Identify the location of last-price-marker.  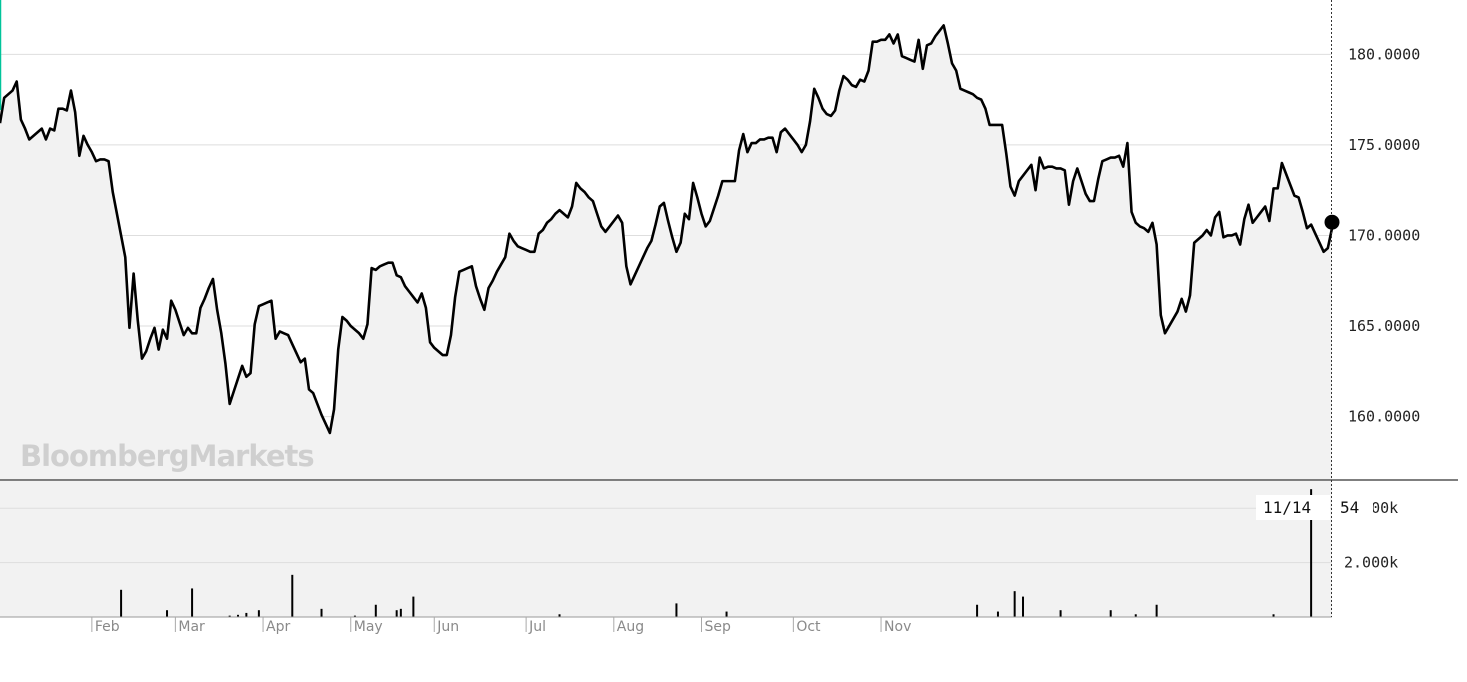
(1332, 222).